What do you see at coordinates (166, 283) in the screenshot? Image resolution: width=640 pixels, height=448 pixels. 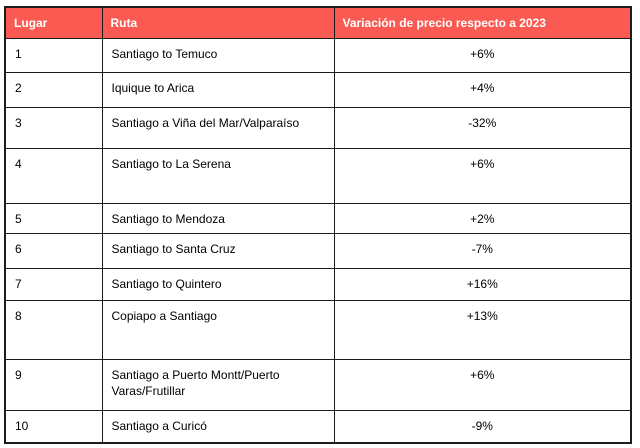 I see `route-label: Santiago to Quintero` at bounding box center [166, 283].